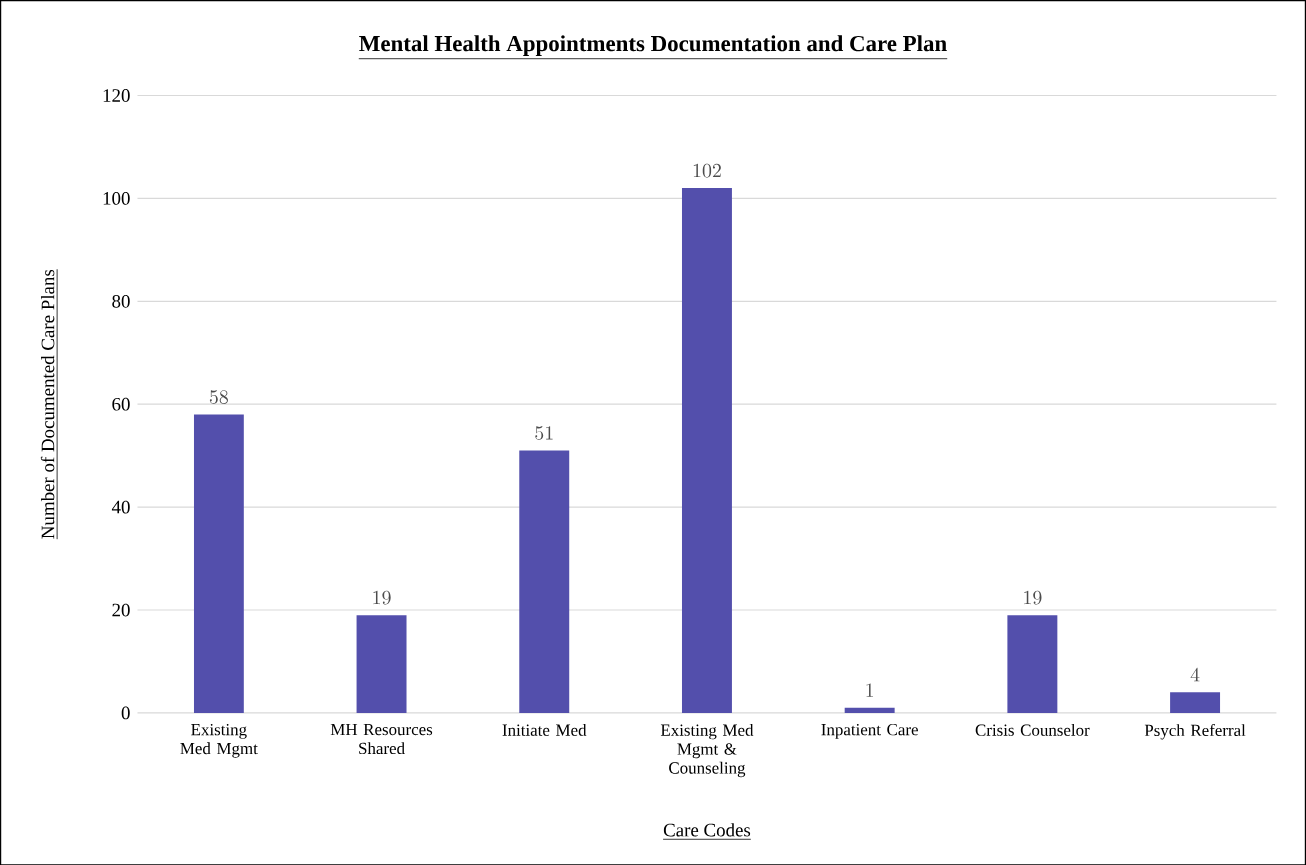 This screenshot has width=1306, height=865. I want to click on x-tick-label: Psych Referral, so click(1195, 731).